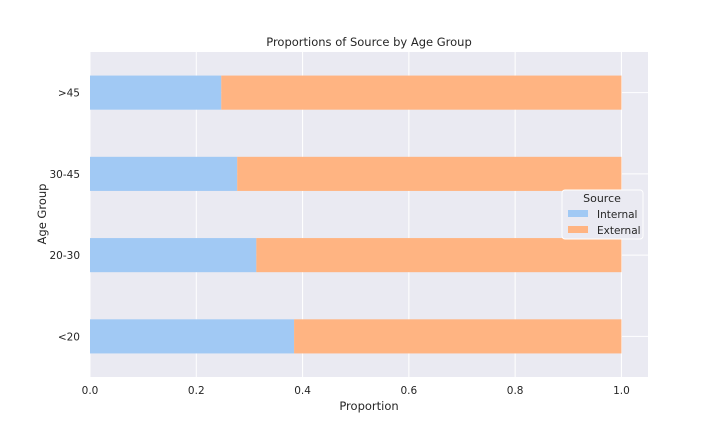  Describe the element at coordinates (515, 391) in the screenshot. I see `x-tick-label: 0.8` at that location.